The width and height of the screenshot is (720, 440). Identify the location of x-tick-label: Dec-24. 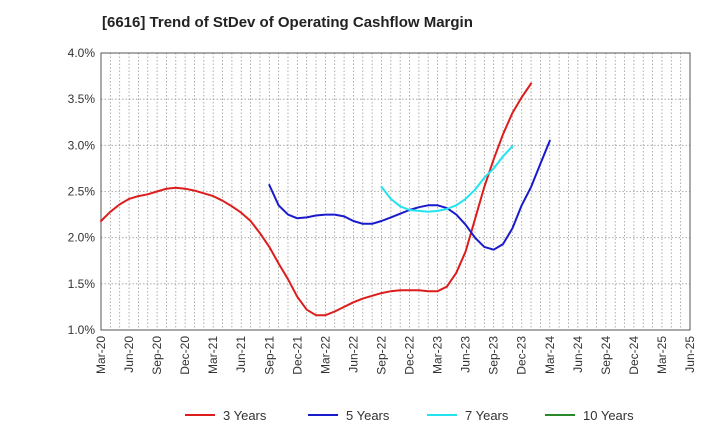
(634, 355).